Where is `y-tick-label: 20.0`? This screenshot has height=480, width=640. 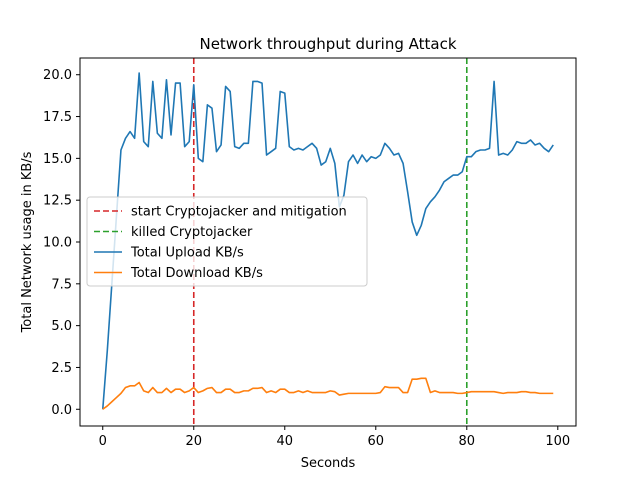
y-tick-label: 20.0 is located at coordinates (57, 75).